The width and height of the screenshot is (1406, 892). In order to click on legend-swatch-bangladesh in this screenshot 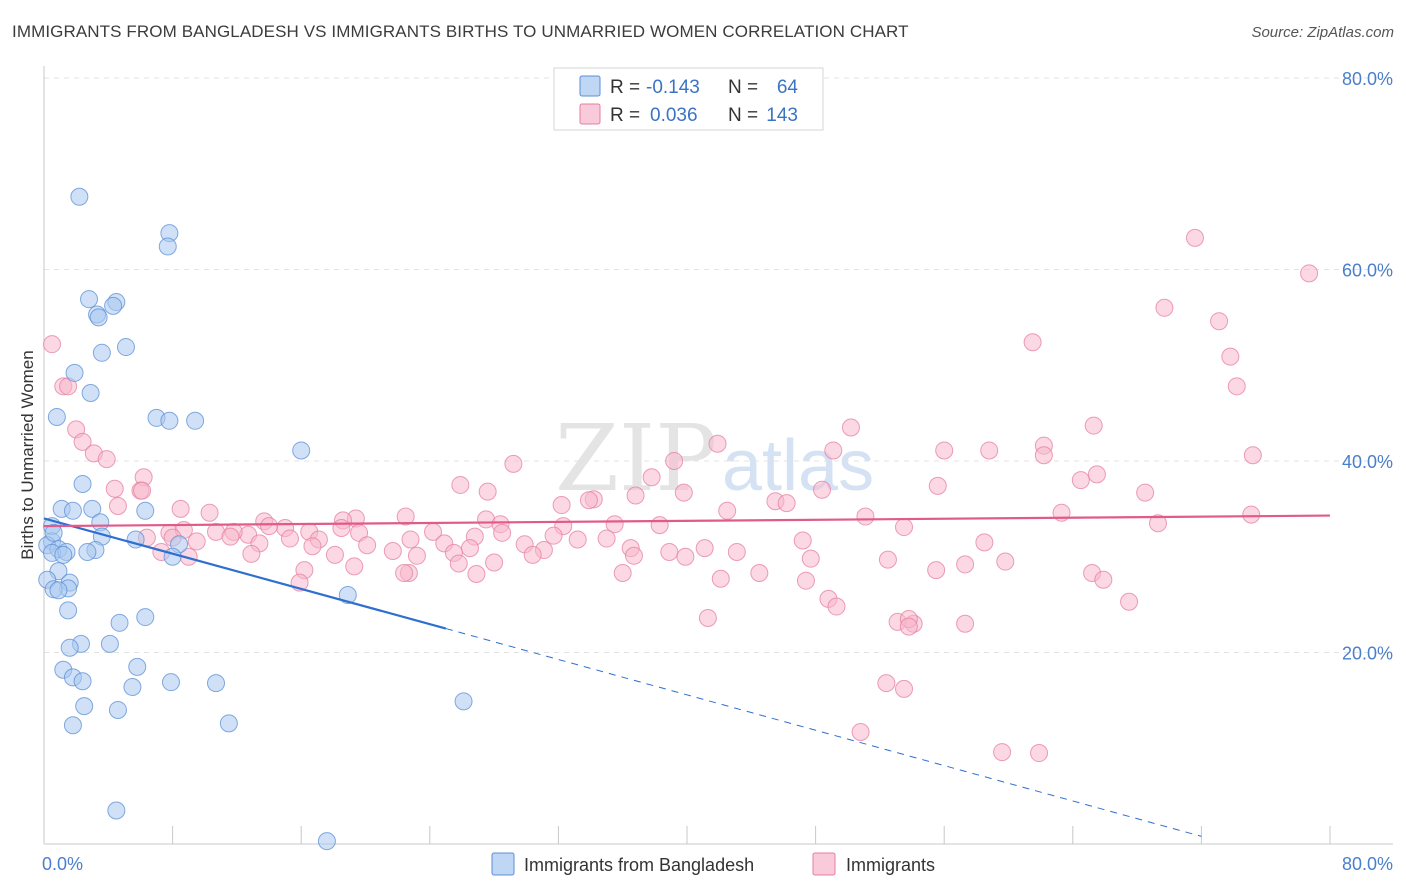, I will do `click(590, 86)`.